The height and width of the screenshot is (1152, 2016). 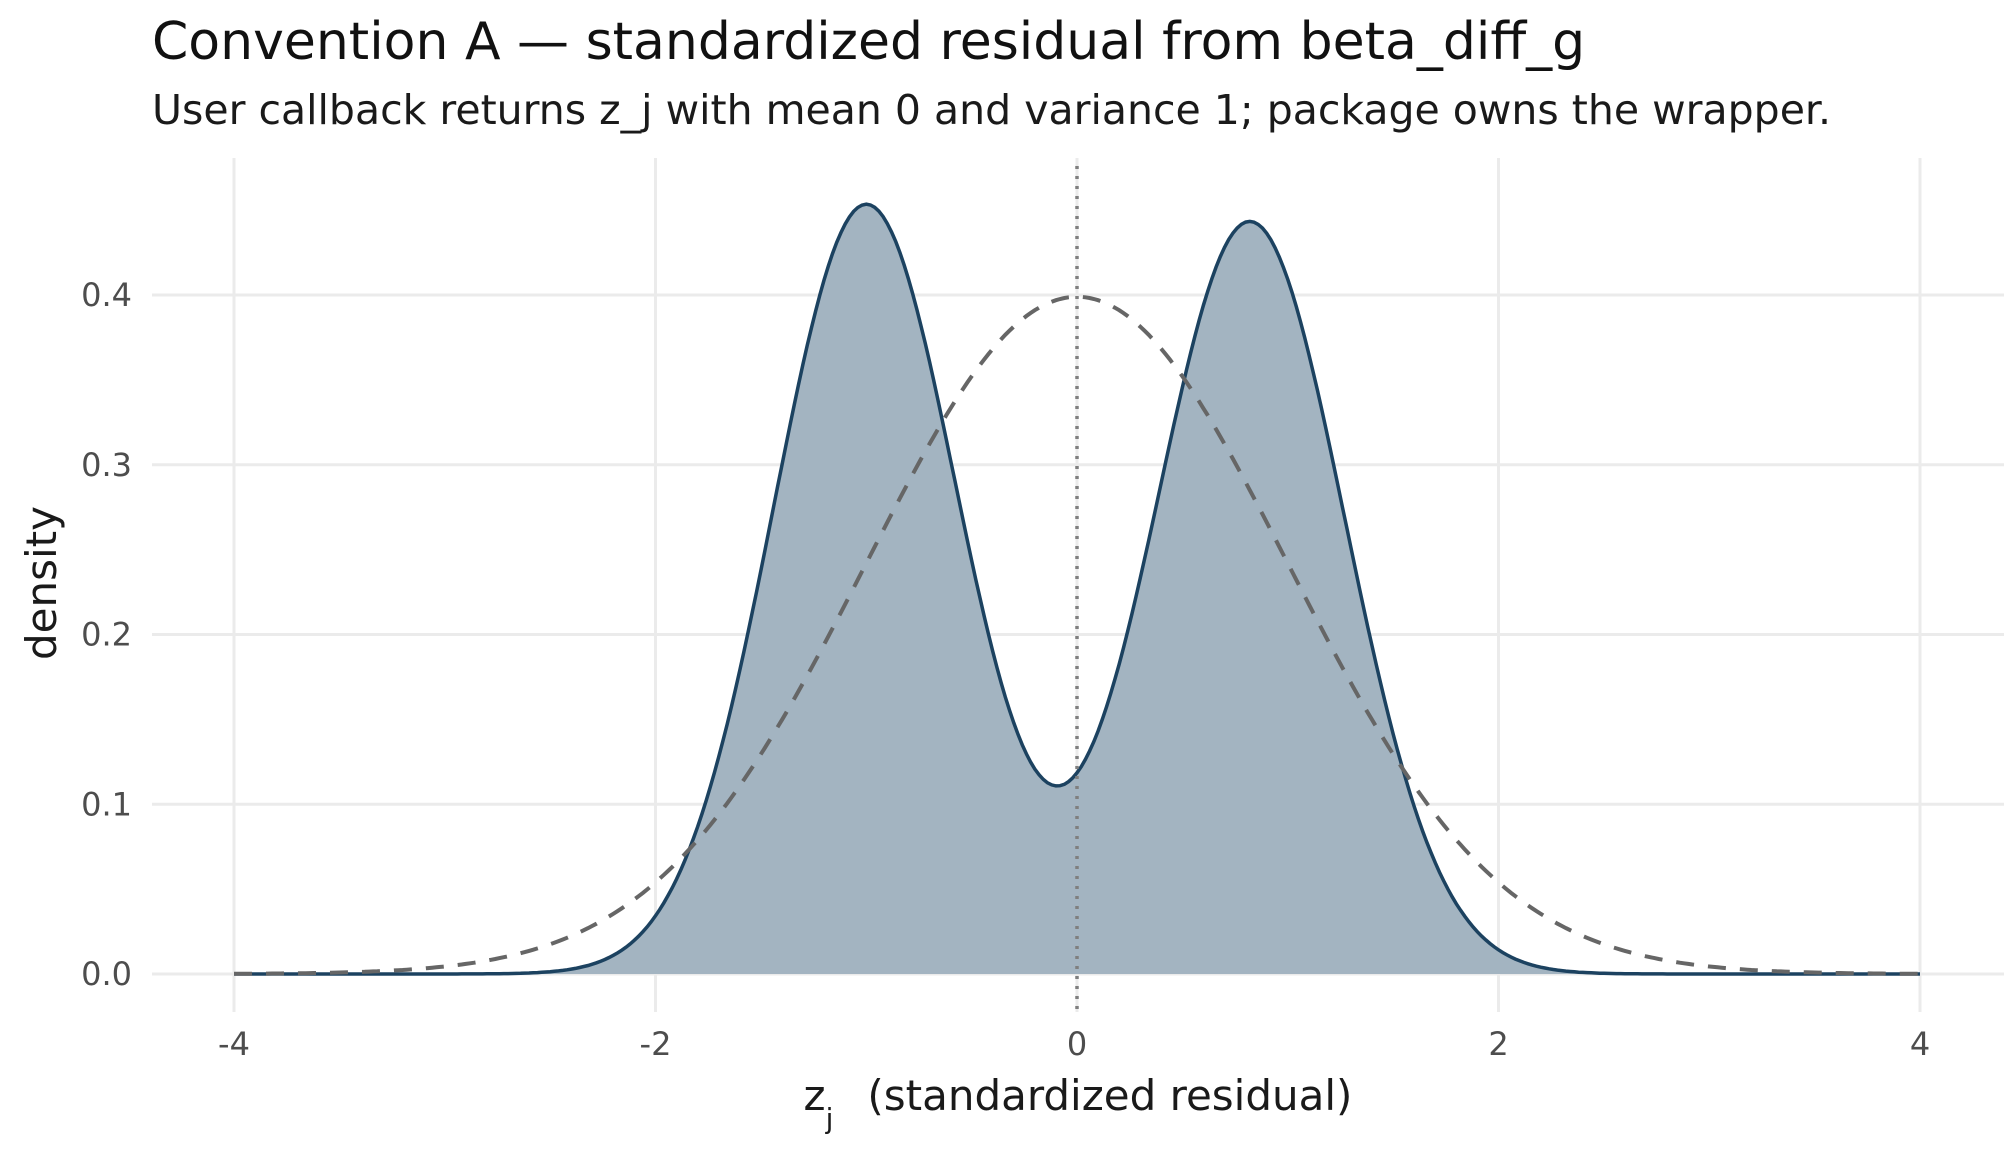 I want to click on x-tick-label: 4, so click(x=1920, y=1044).